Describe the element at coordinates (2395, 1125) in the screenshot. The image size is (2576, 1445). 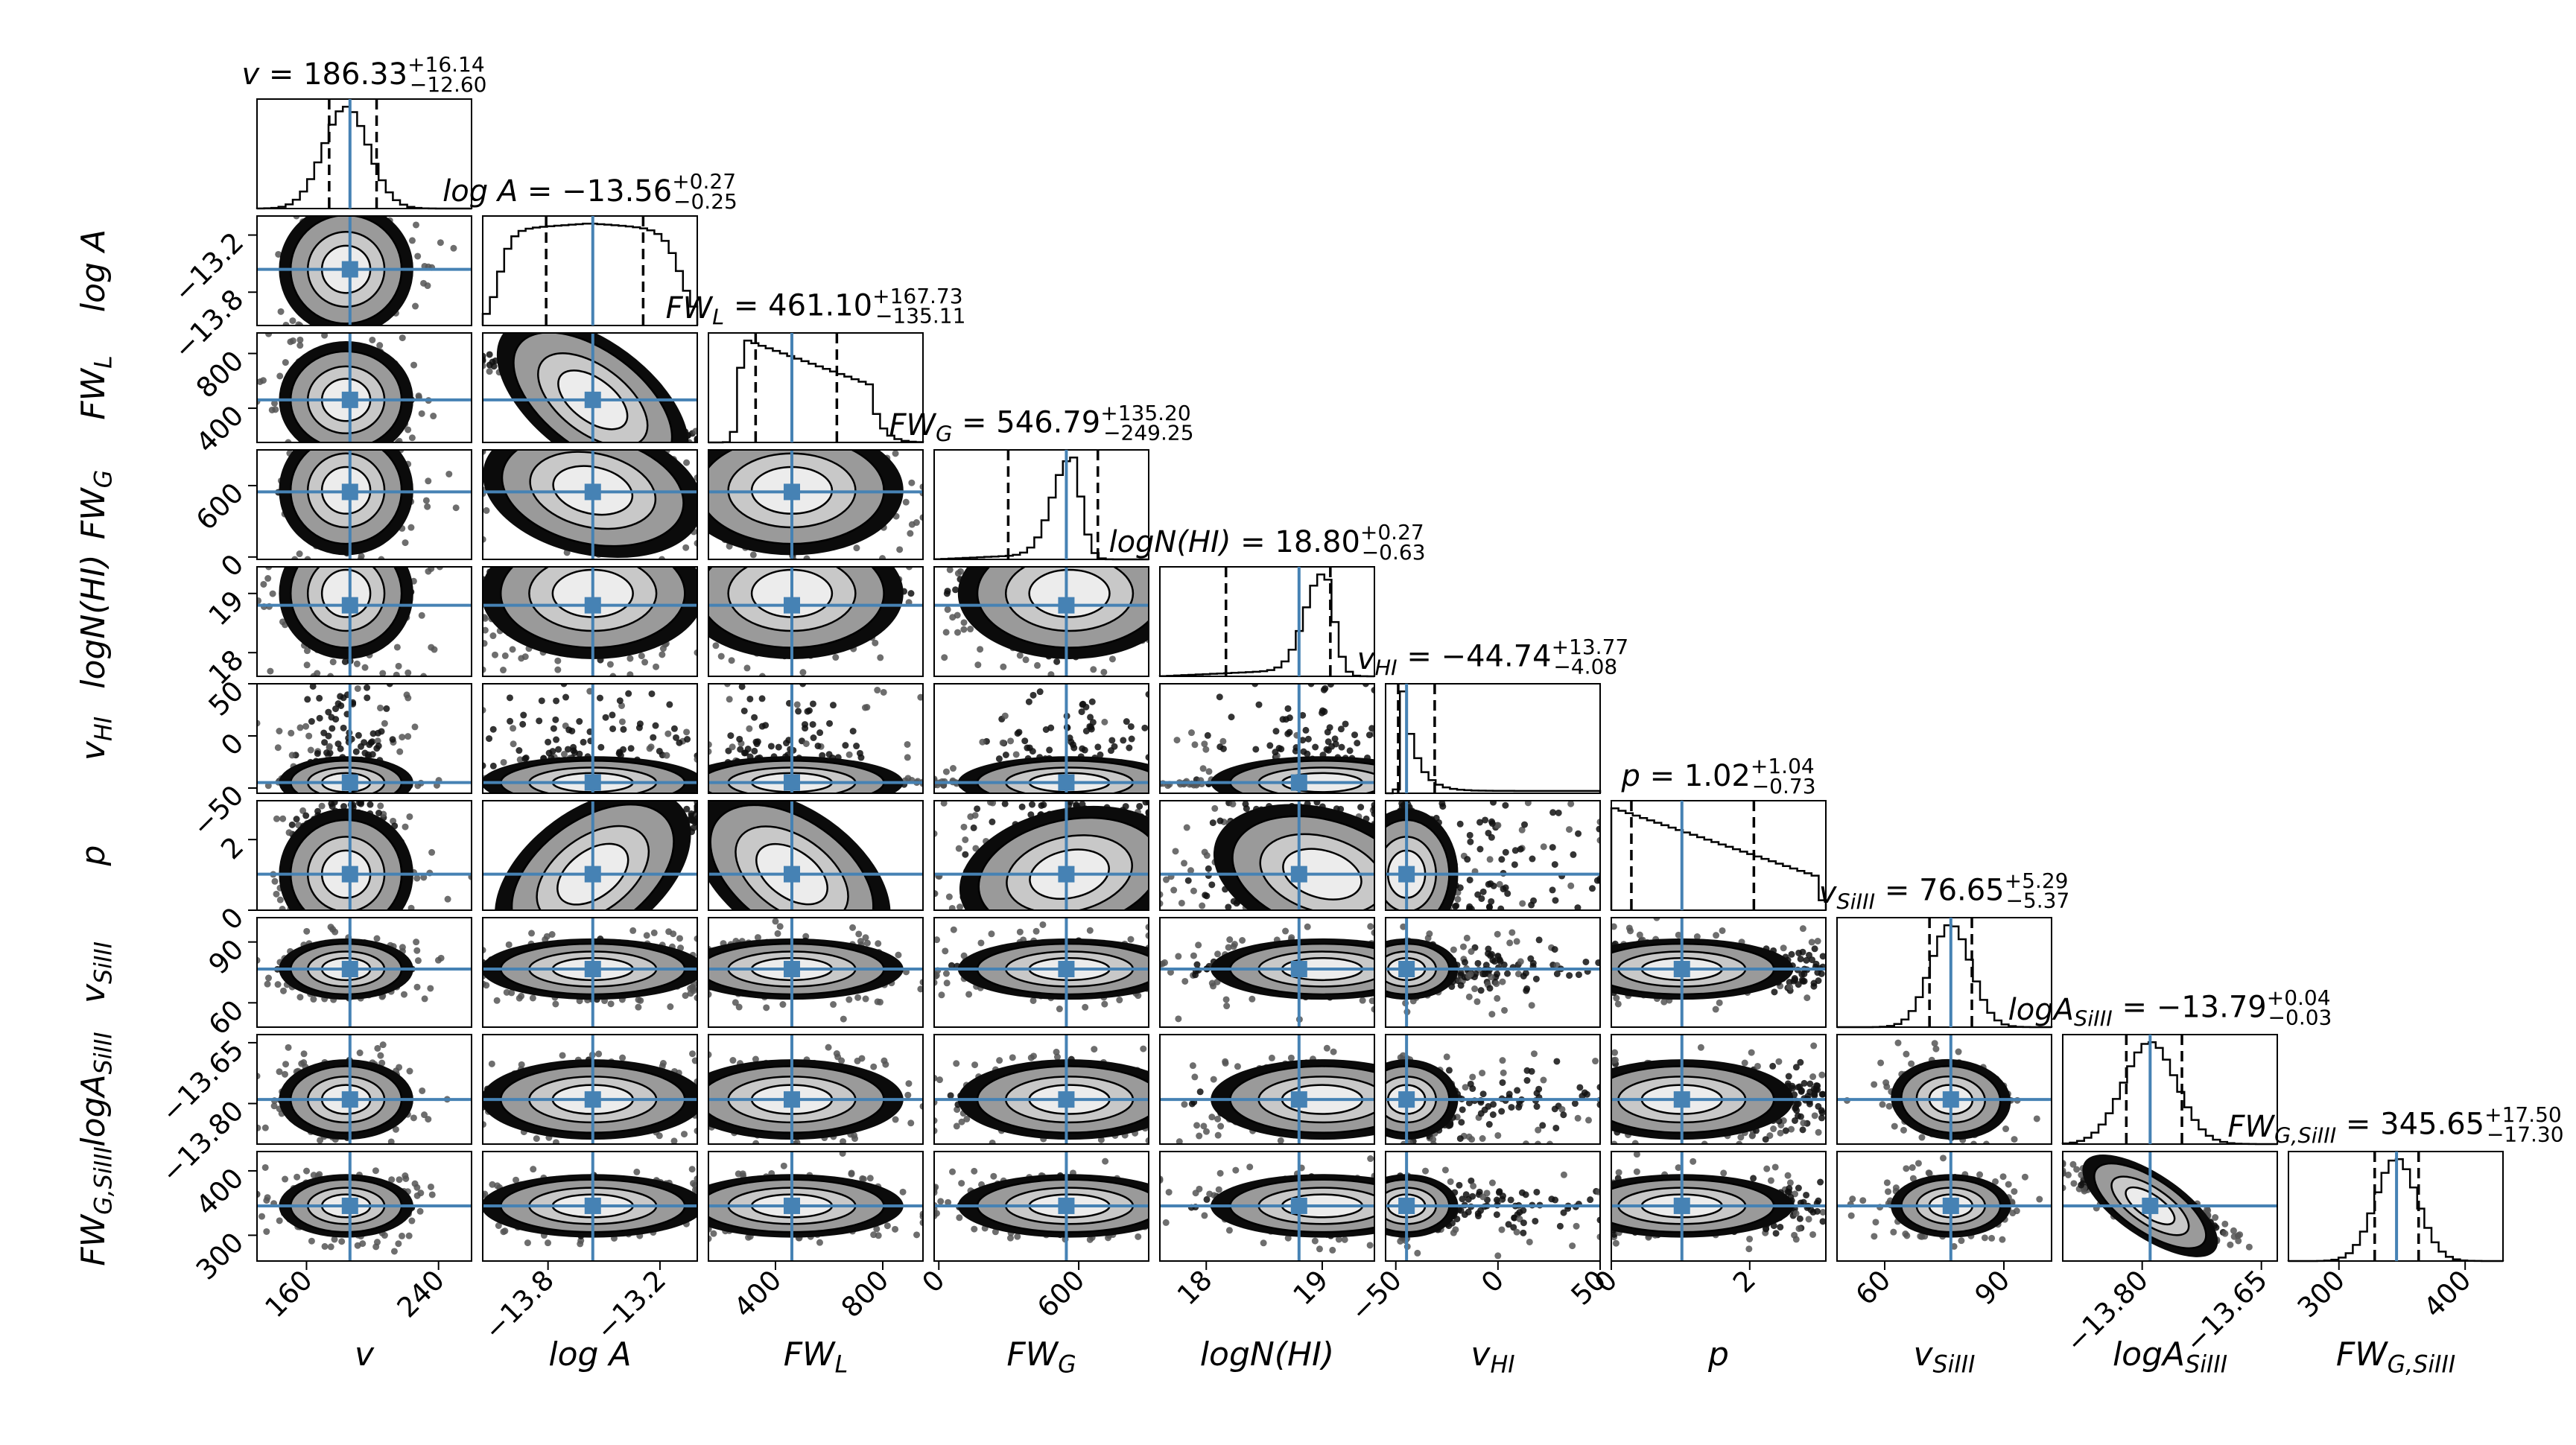
I see `hist-title-FWGSiIII: FWG,SiIII = 345.65+17.50−17.30` at that location.